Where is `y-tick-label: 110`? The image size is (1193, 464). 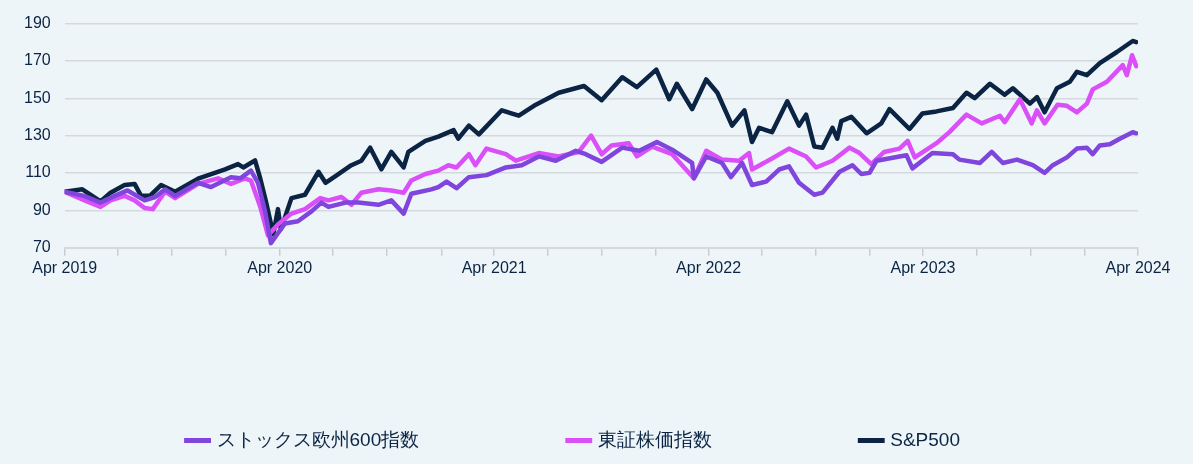
y-tick-label: 110 is located at coordinates (38, 172).